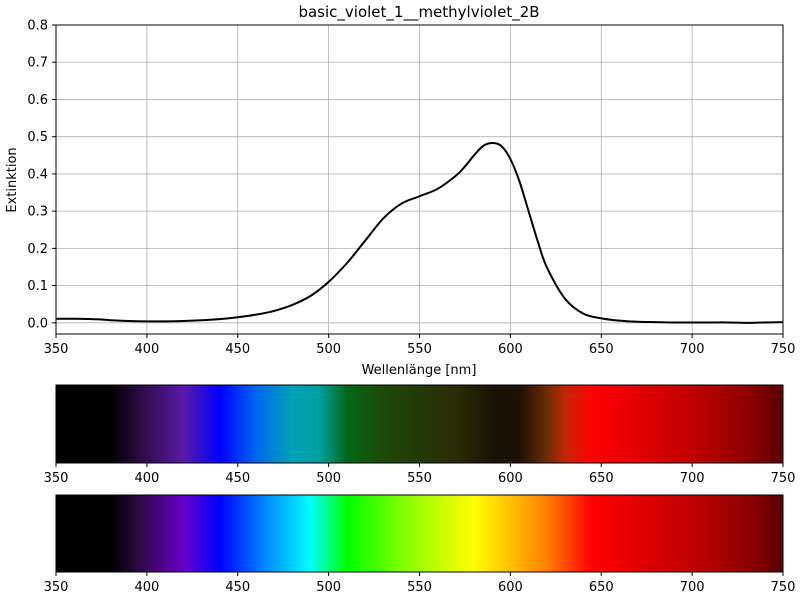  I want to click on x-tick-label: 750, so click(783, 349).